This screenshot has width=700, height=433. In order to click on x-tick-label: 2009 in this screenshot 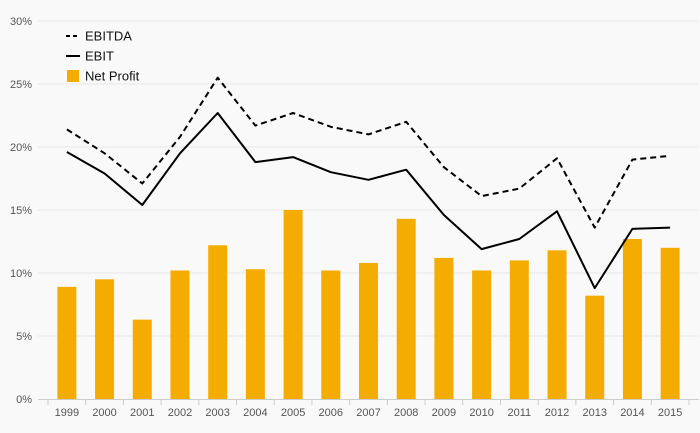, I will do `click(444, 413)`.